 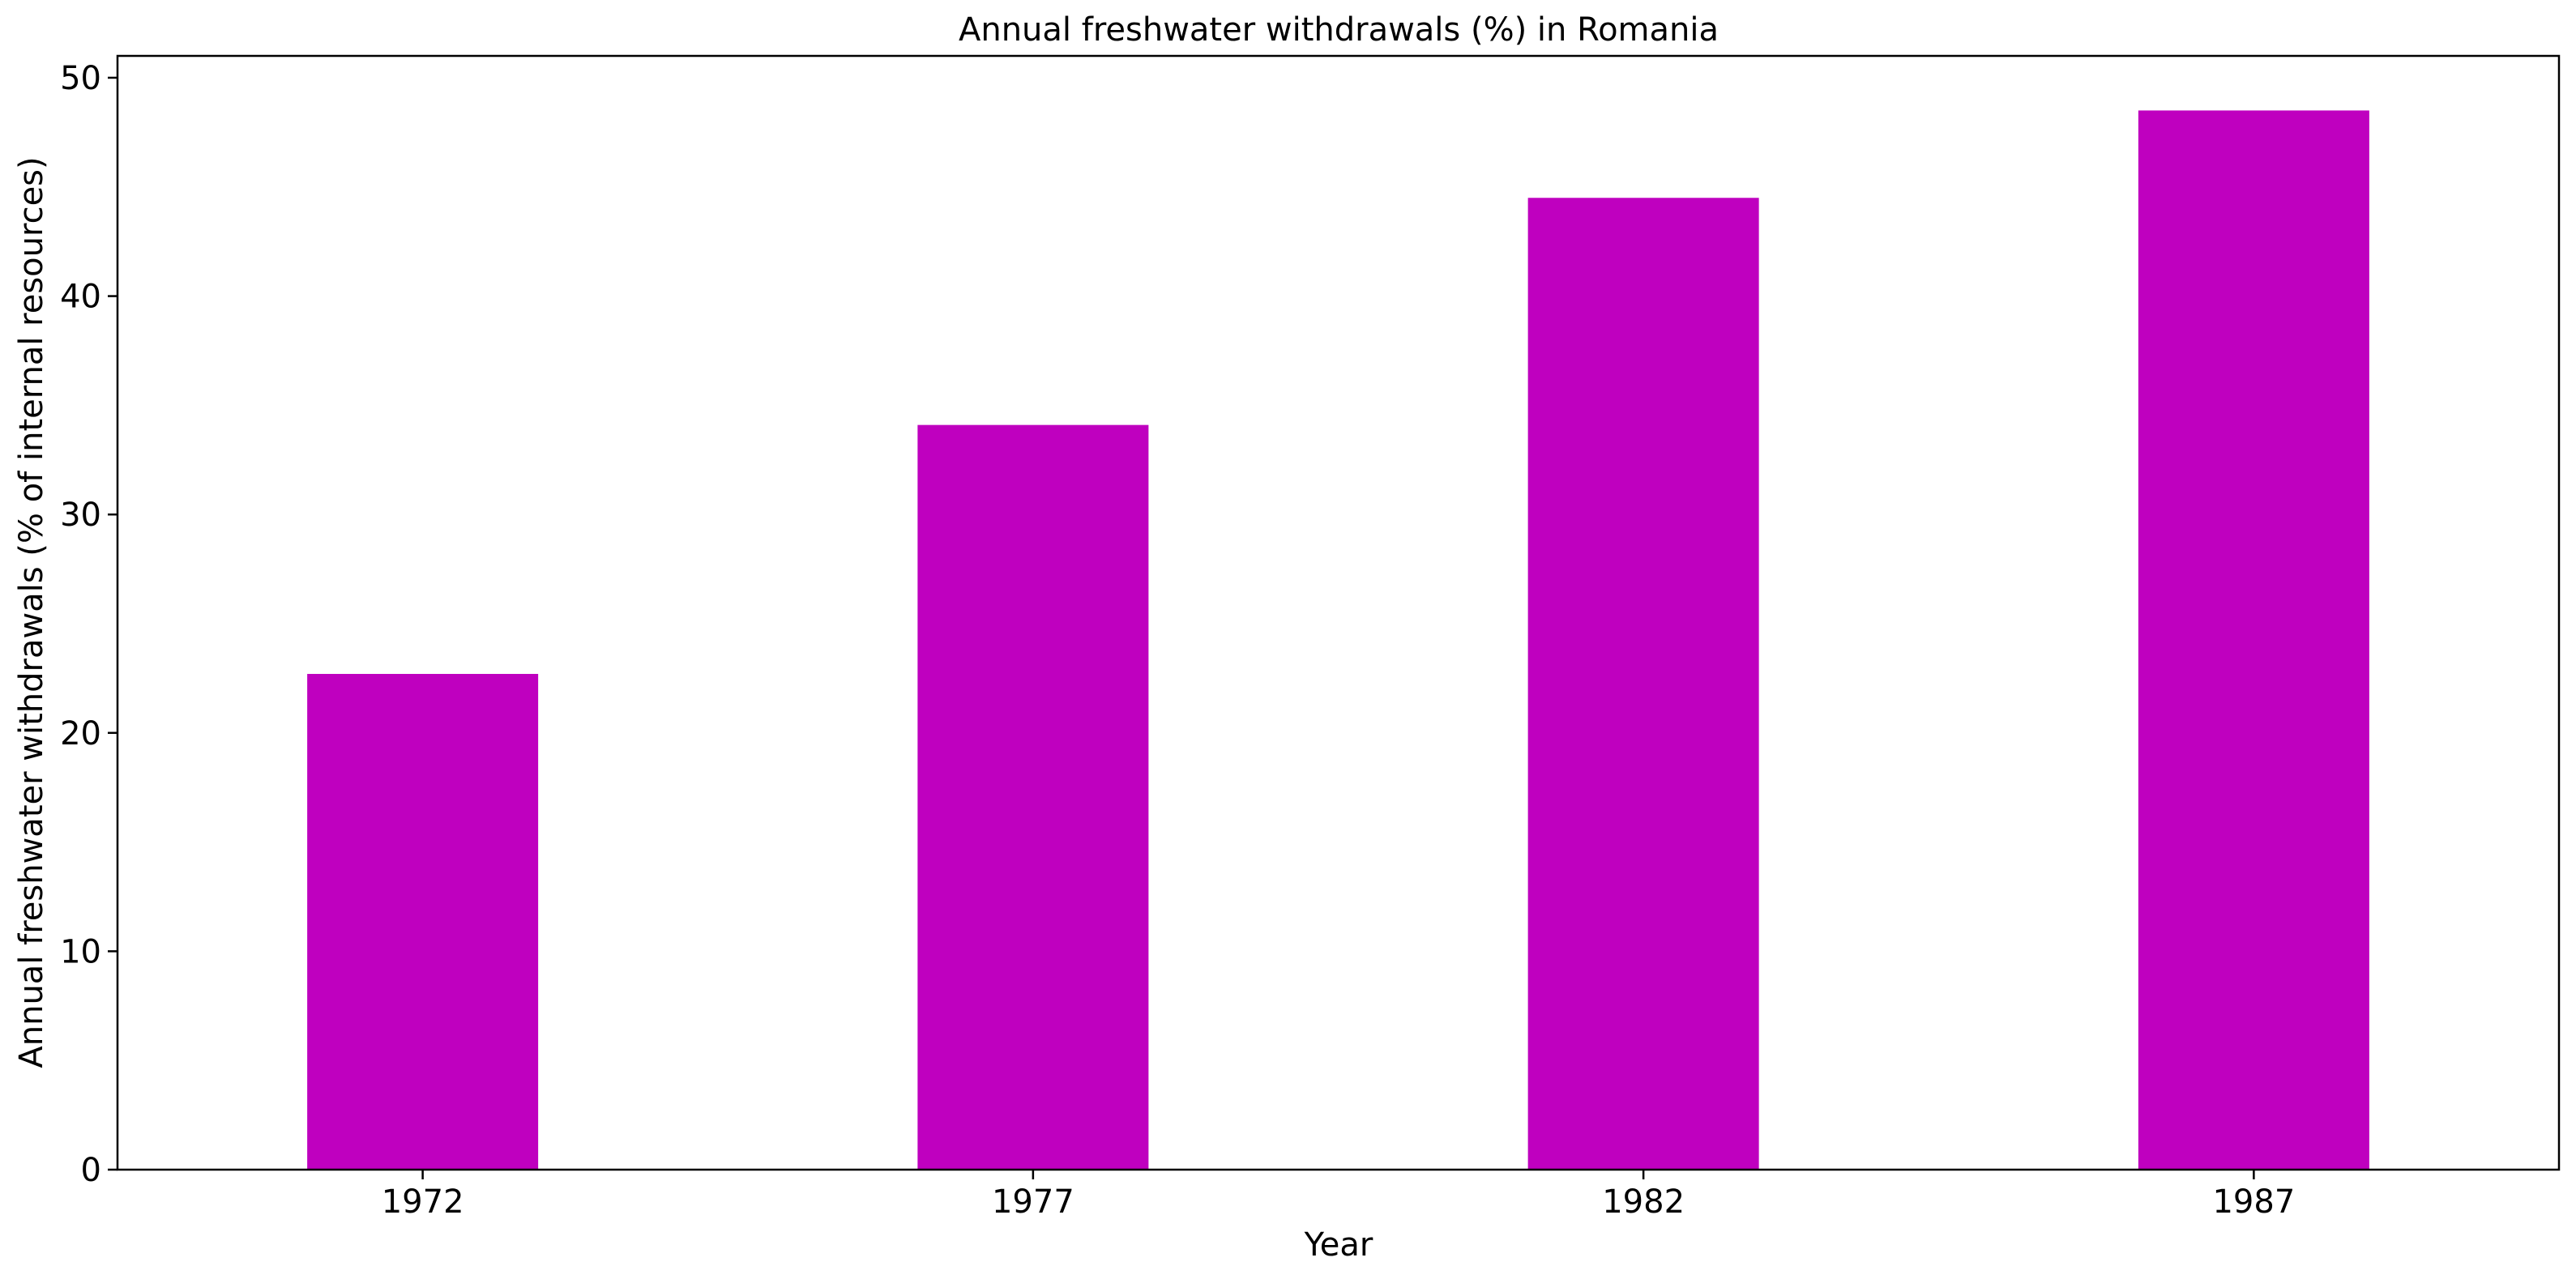 I want to click on x-axis-label: Year, so click(x=1338, y=1245).